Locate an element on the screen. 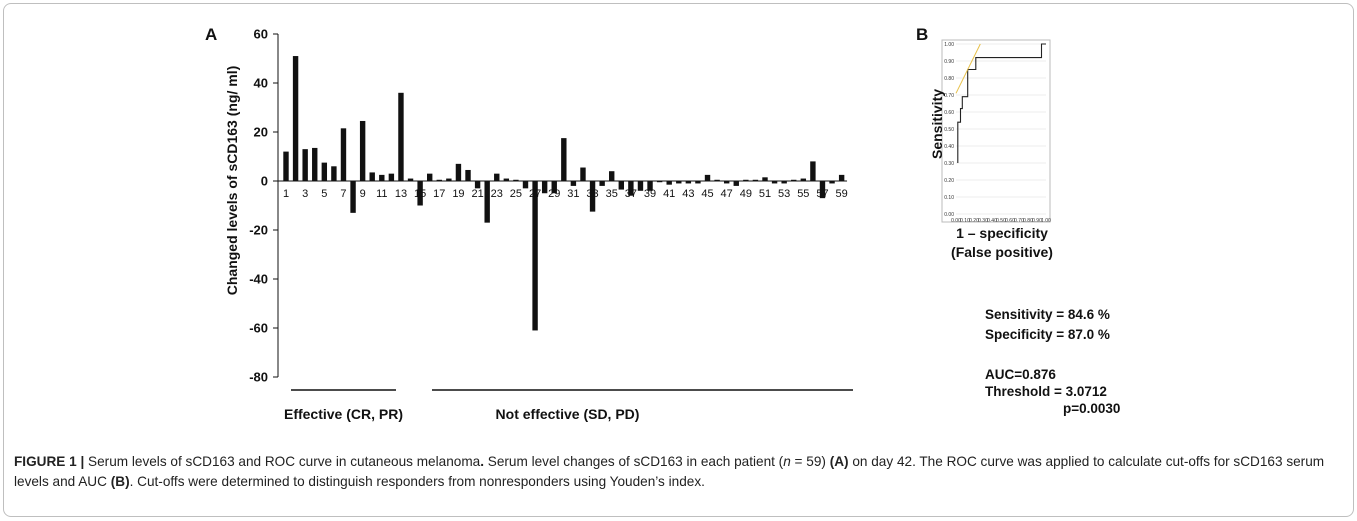 Image resolution: width=1357 pixels, height=521 pixels. group-label: Not effective (SD, PD) is located at coordinates (568, 414).